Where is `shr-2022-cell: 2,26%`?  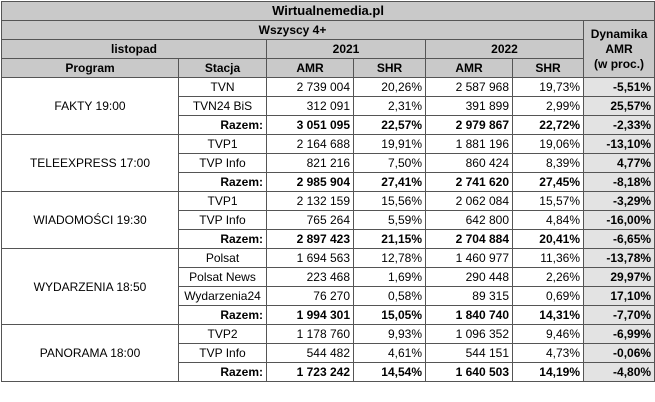
shr-2022-cell: 2,26% is located at coordinates (548, 277).